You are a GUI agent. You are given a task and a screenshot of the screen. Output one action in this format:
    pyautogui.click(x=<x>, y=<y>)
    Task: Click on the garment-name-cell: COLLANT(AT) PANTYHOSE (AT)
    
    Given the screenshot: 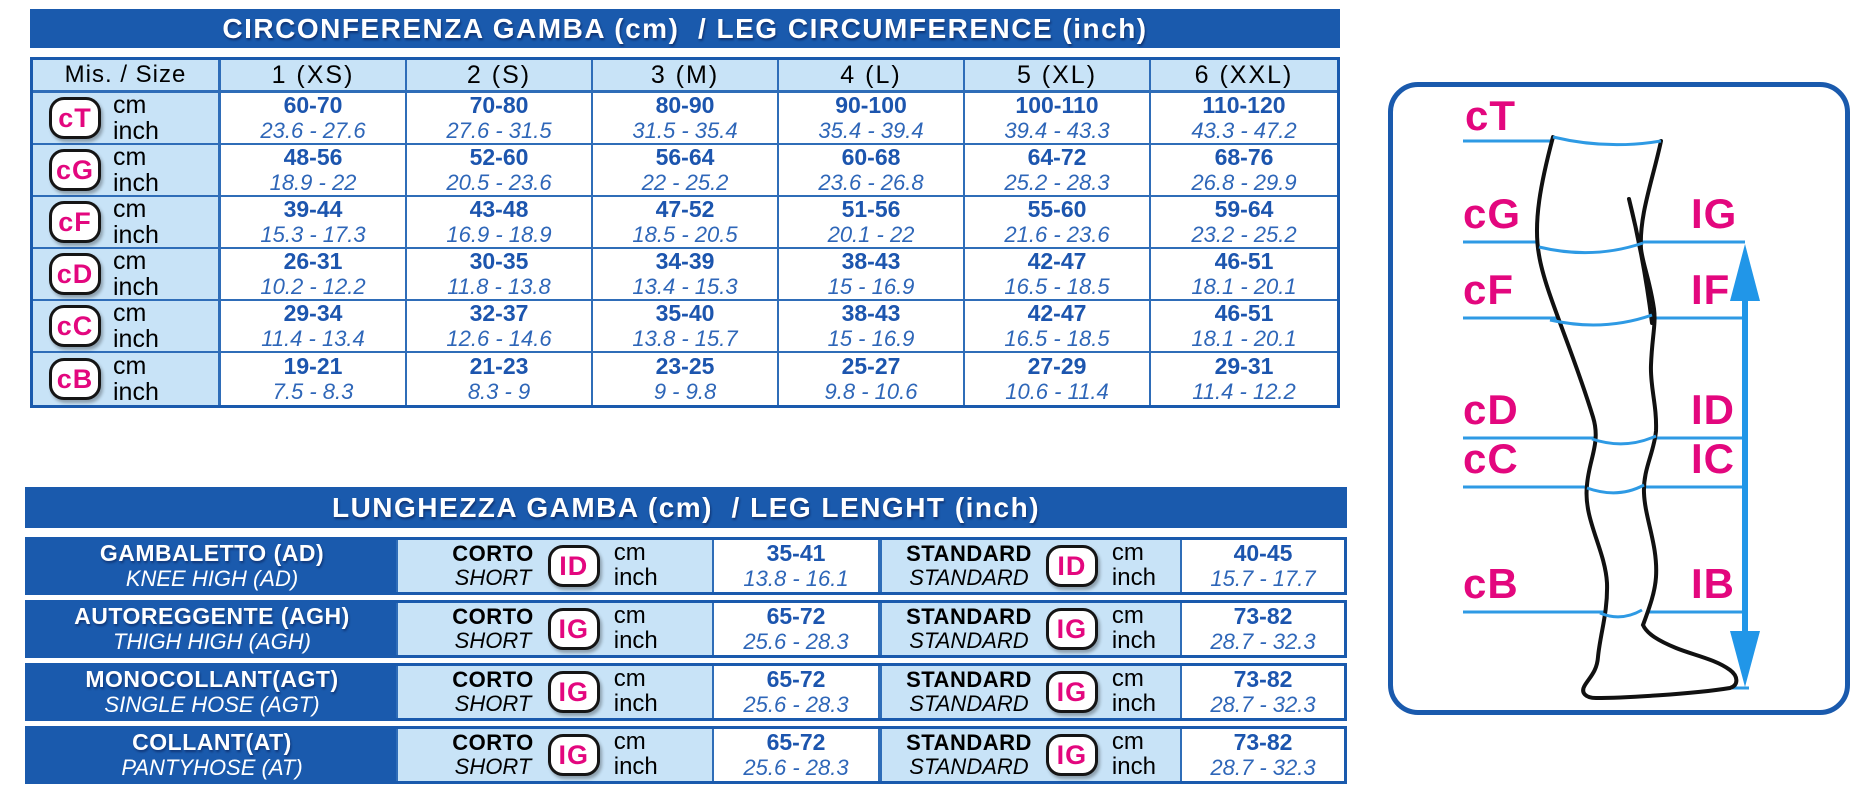 What is the action you would take?
    pyautogui.click(x=212, y=755)
    